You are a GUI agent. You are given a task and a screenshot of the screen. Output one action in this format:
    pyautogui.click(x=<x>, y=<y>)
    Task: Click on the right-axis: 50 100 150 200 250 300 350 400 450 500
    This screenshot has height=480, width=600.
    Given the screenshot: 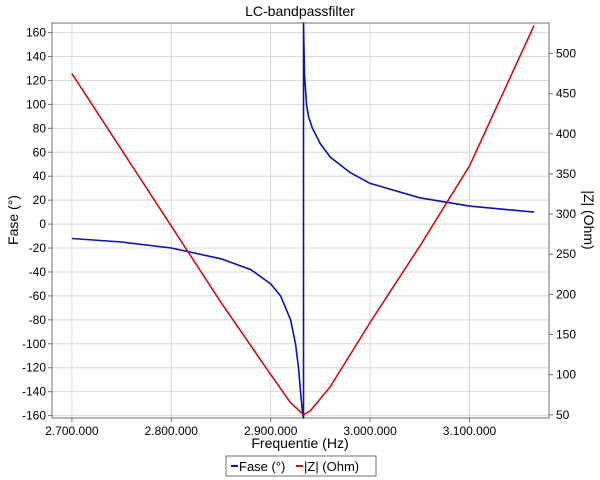 What is the action you would take?
    pyautogui.click(x=562, y=234)
    